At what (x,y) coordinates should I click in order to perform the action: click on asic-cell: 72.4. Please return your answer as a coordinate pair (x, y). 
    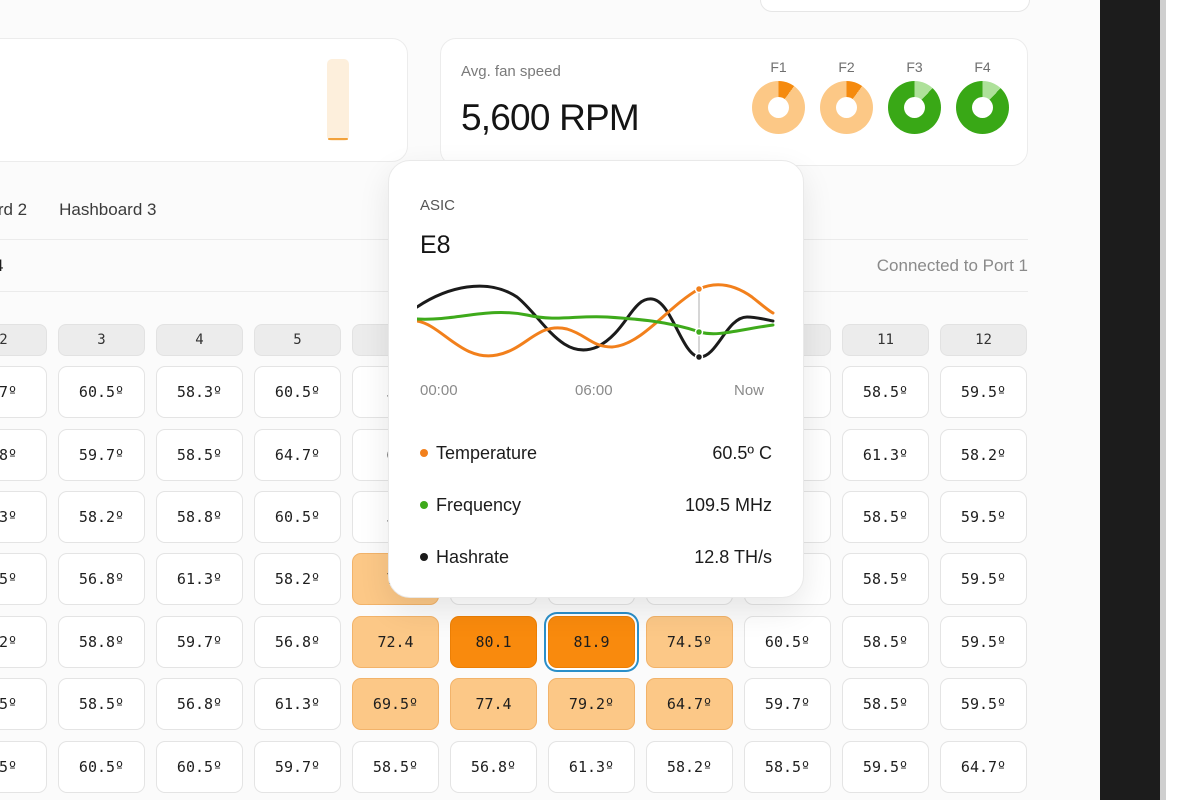
    Looking at the image, I should click on (395, 642).